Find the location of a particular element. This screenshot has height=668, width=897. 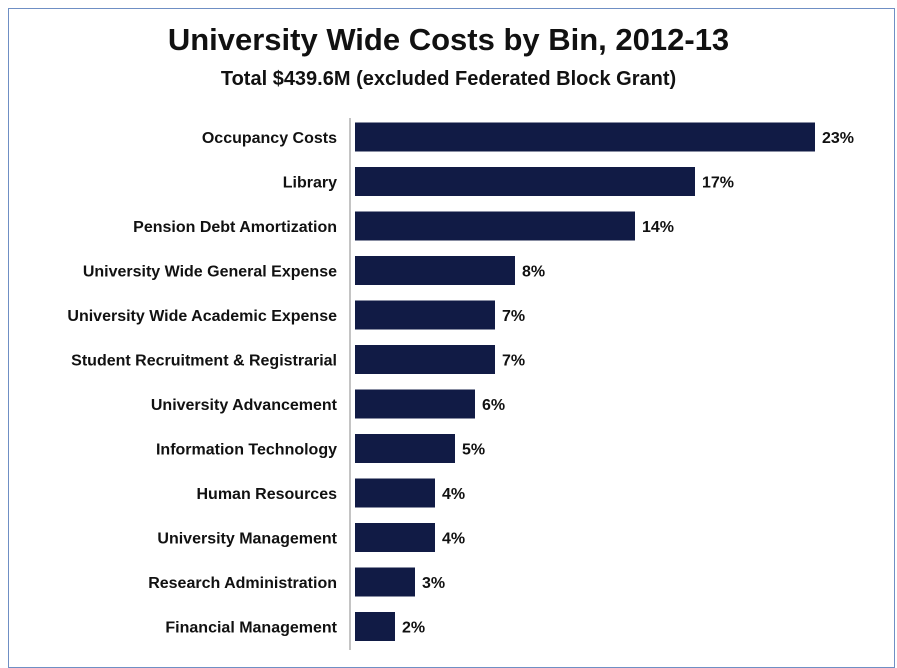

category-label-9: University Management is located at coordinates (247, 539).